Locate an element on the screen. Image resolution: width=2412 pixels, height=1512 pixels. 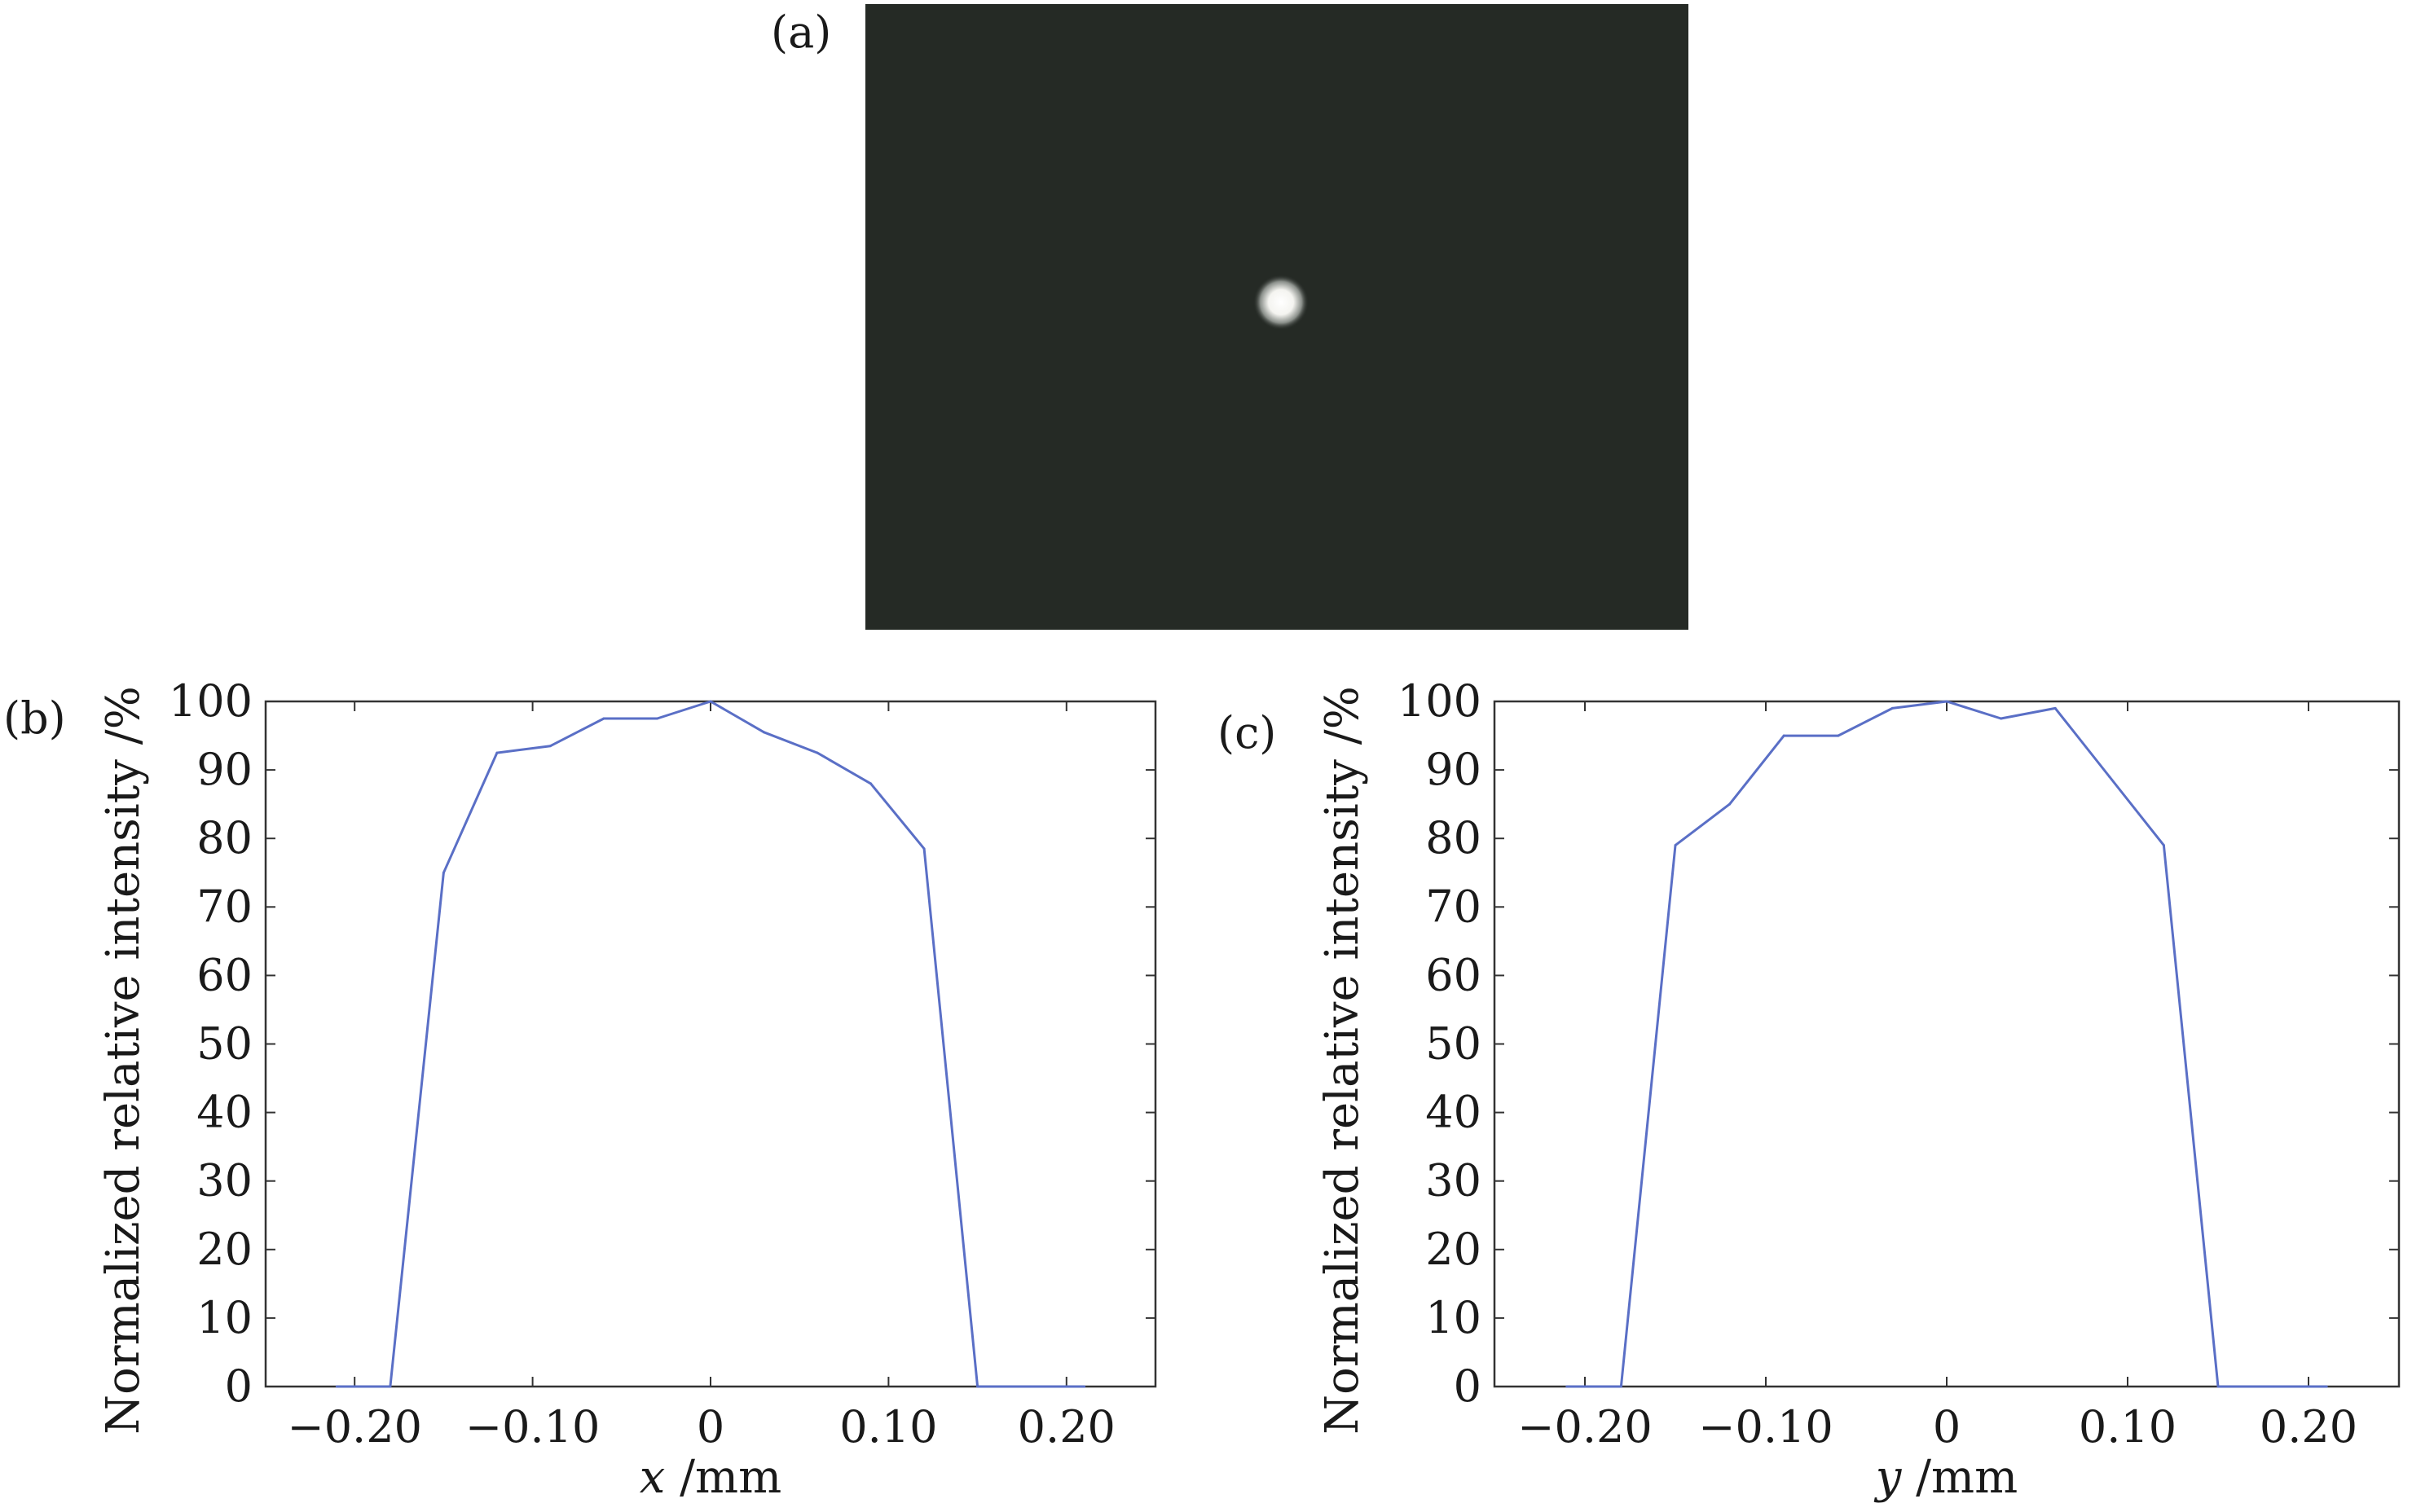
x-tick-label-c: 0 is located at coordinates (1947, 1427).